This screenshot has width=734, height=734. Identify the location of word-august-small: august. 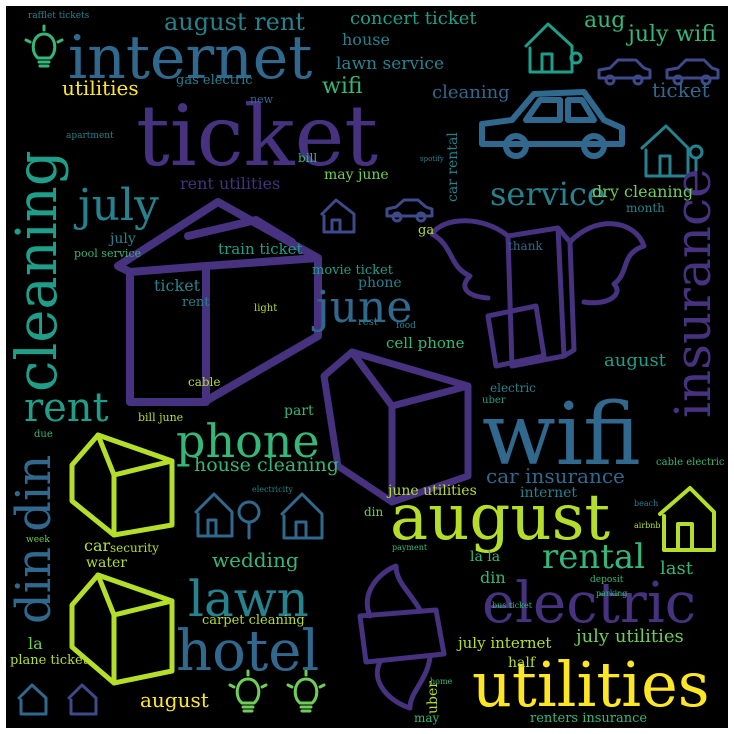
(635, 360).